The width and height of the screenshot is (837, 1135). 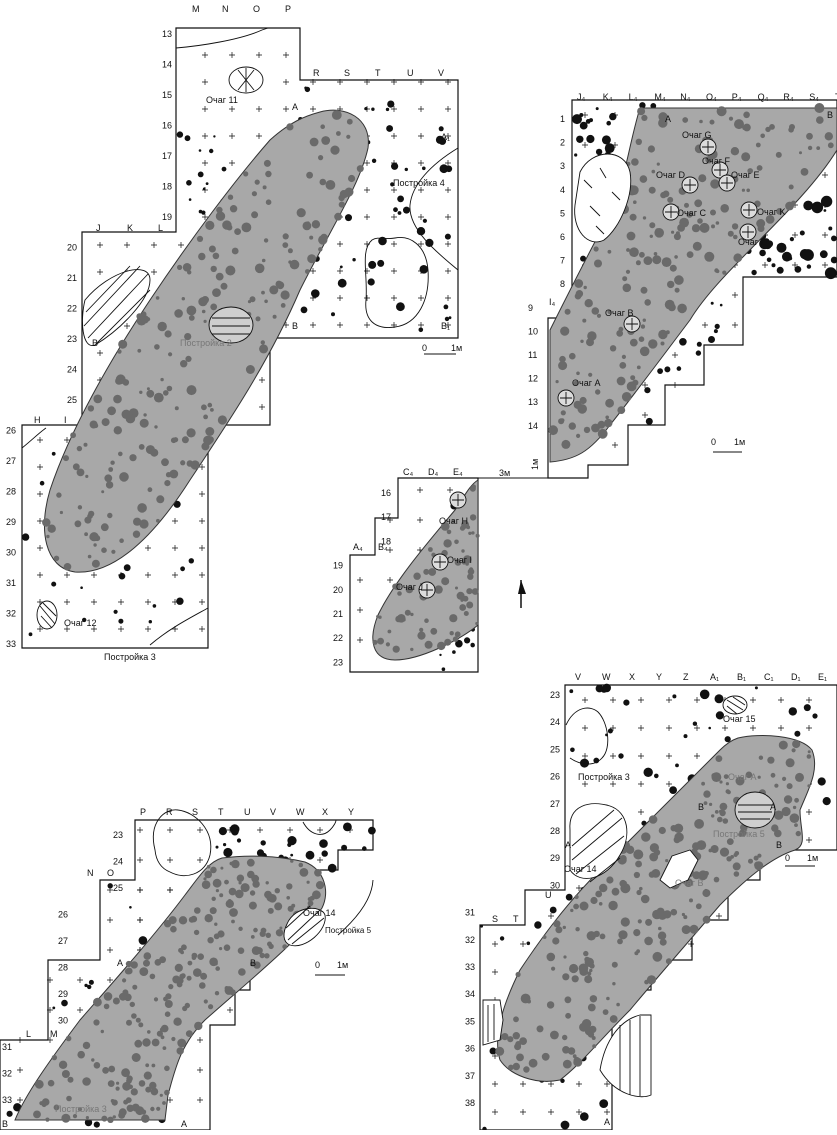 What do you see at coordinates (90, 873) in the screenshot?
I see `col-label: N` at bounding box center [90, 873].